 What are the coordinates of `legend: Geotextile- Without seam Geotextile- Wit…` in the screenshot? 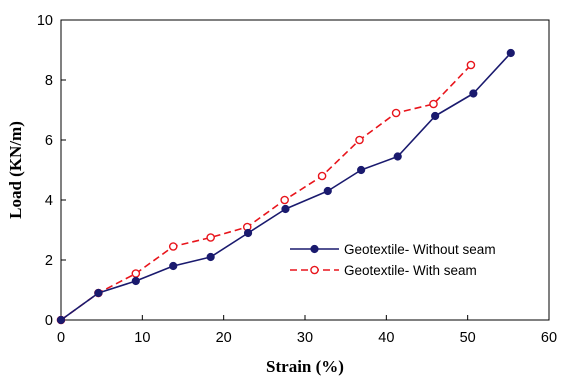 It's located at (393, 260).